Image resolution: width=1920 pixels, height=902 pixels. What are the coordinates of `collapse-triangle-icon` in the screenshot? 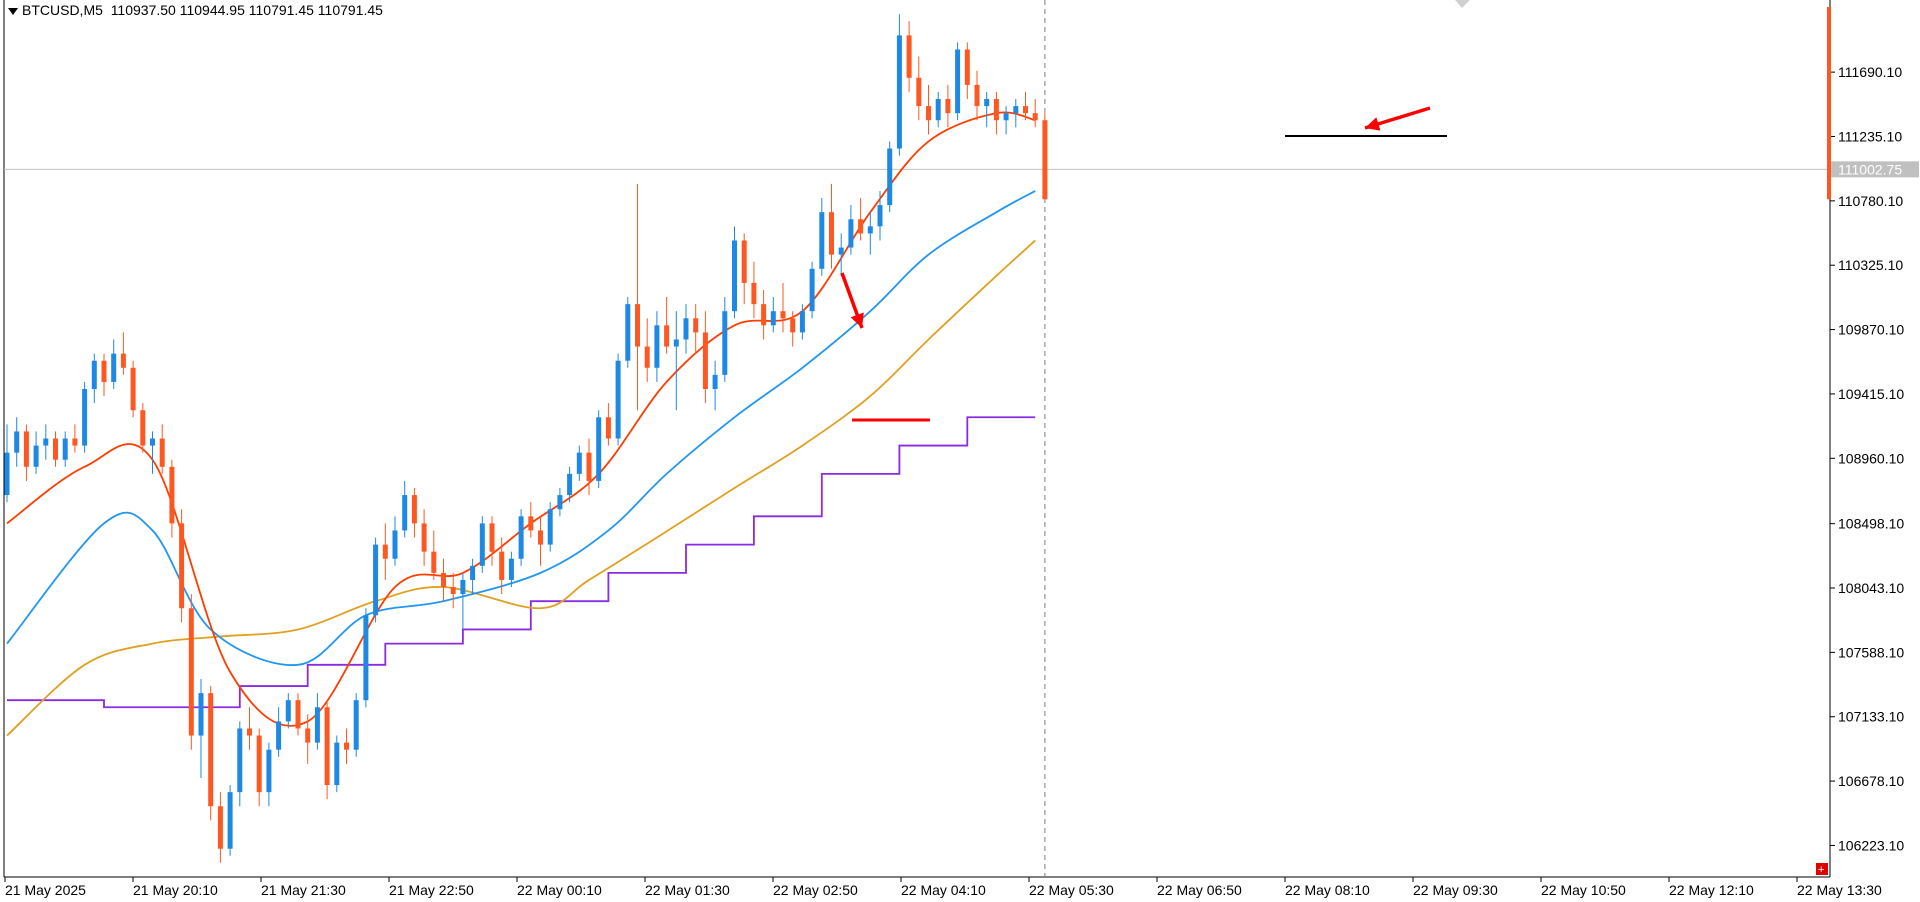 It's located at (13, 11).